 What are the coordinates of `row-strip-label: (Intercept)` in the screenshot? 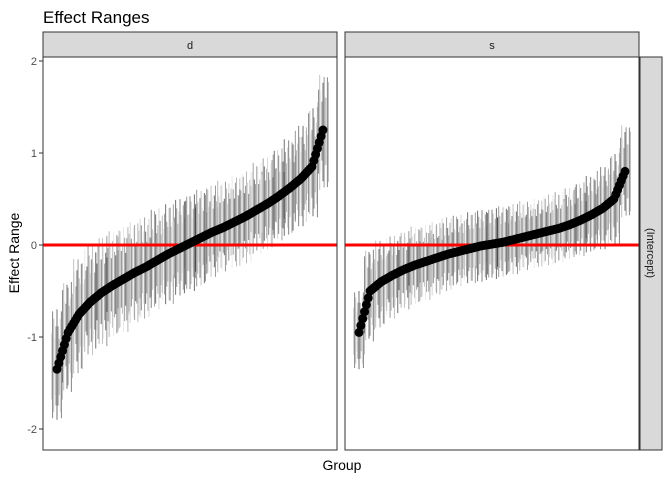 It's located at (650, 253).